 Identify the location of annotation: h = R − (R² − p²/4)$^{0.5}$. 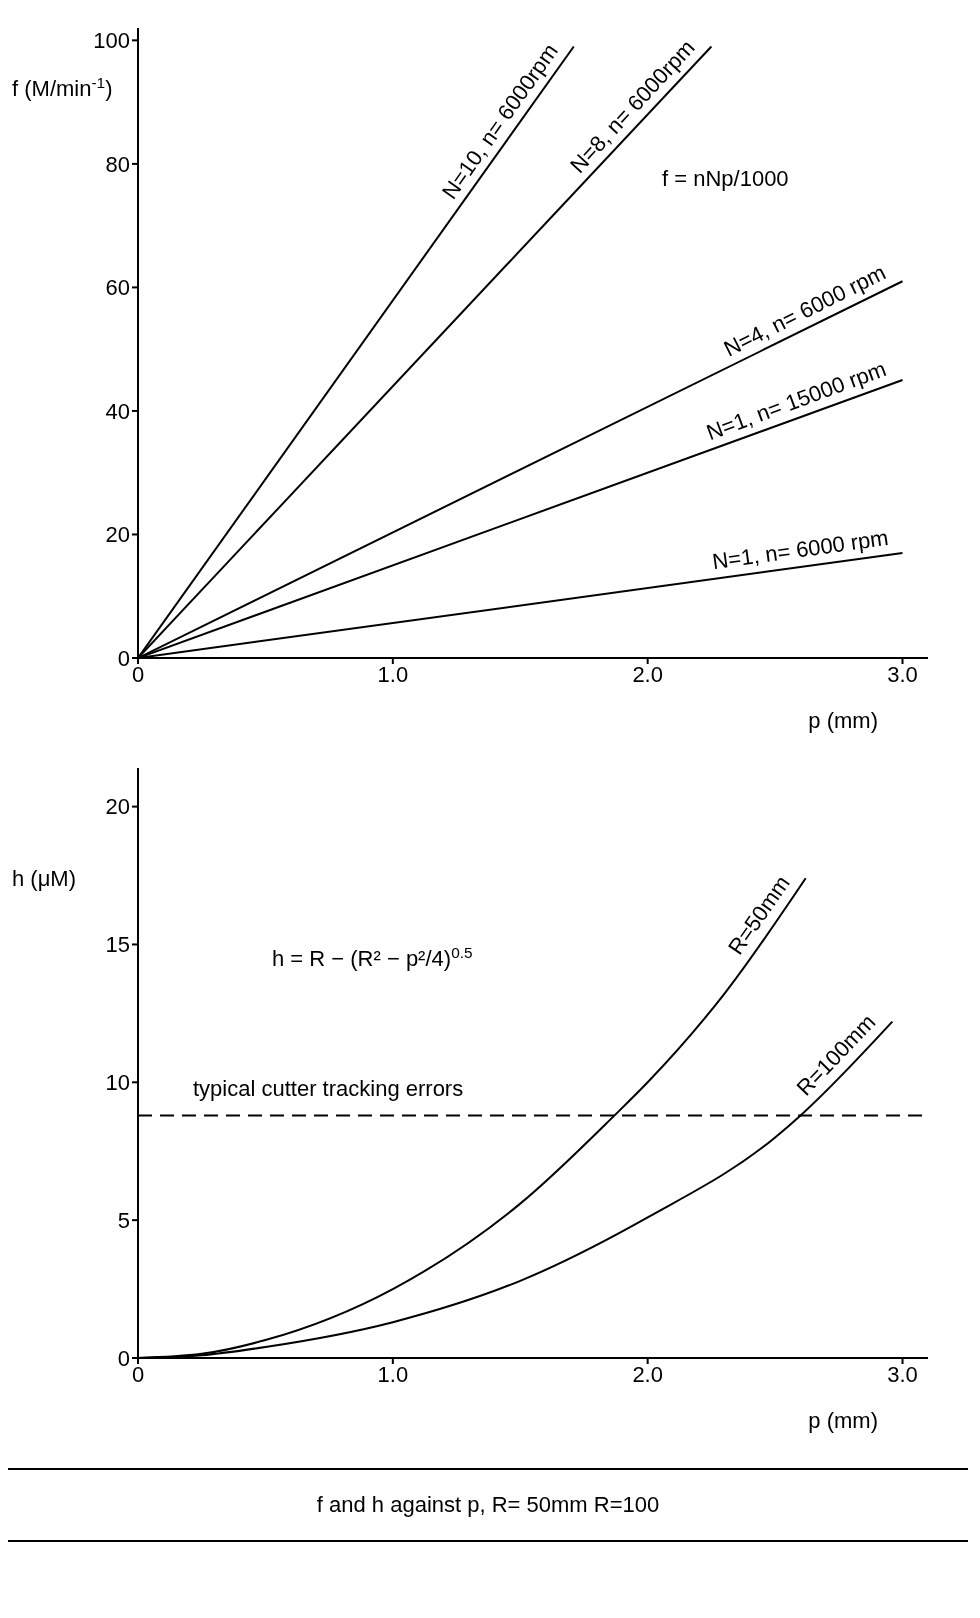
(372, 957).